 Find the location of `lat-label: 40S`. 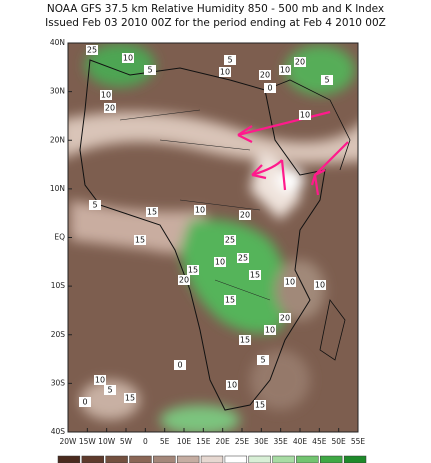

lat-label: 40S is located at coordinates (58, 431).